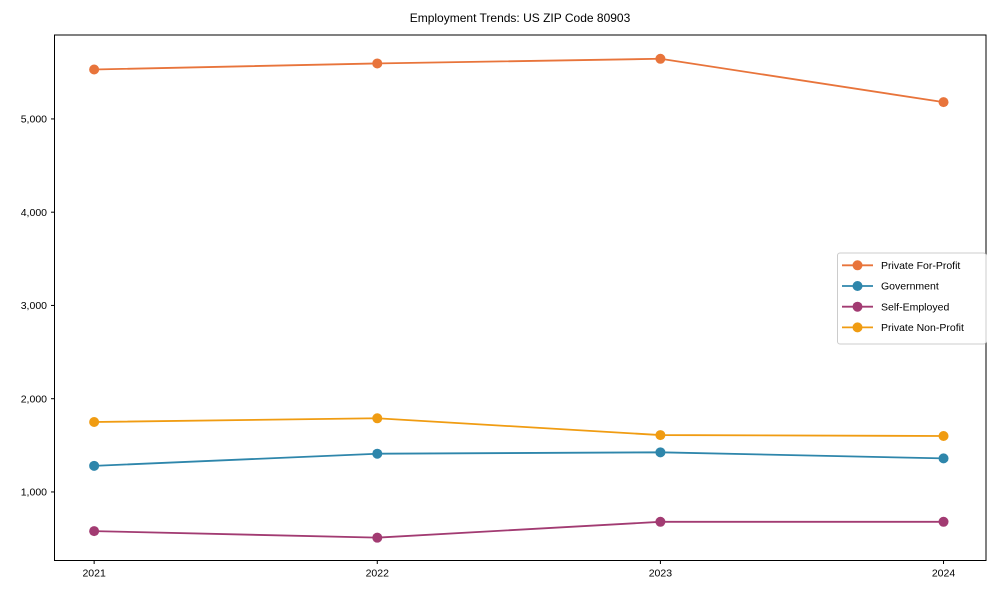 This screenshot has height=600, width=1000. I want to click on legend-item-private-non-profit: Private Non-Profit, so click(903, 328).